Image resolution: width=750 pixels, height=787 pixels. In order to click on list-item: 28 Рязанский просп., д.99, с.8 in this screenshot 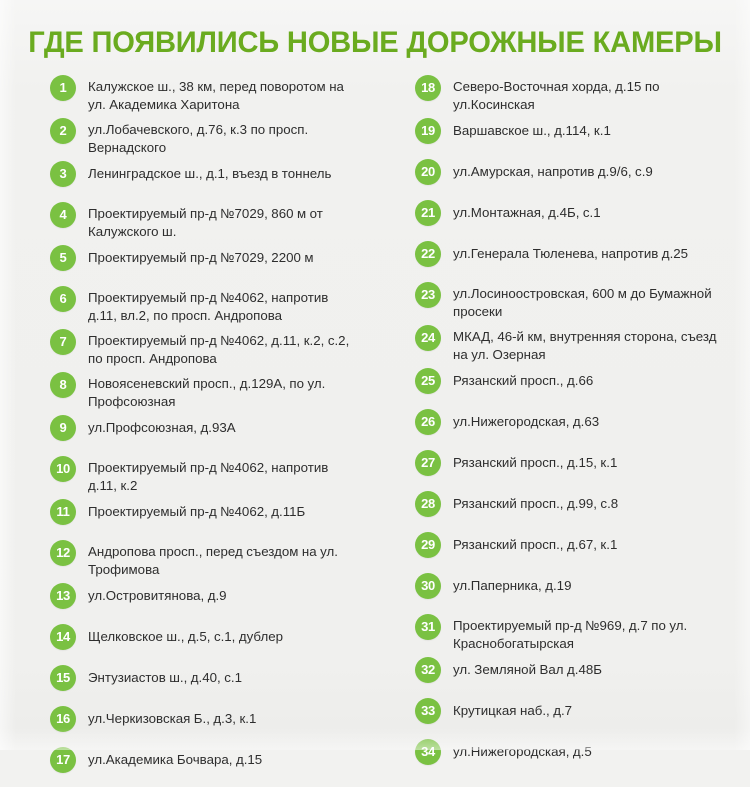, I will do `click(575, 505)`.